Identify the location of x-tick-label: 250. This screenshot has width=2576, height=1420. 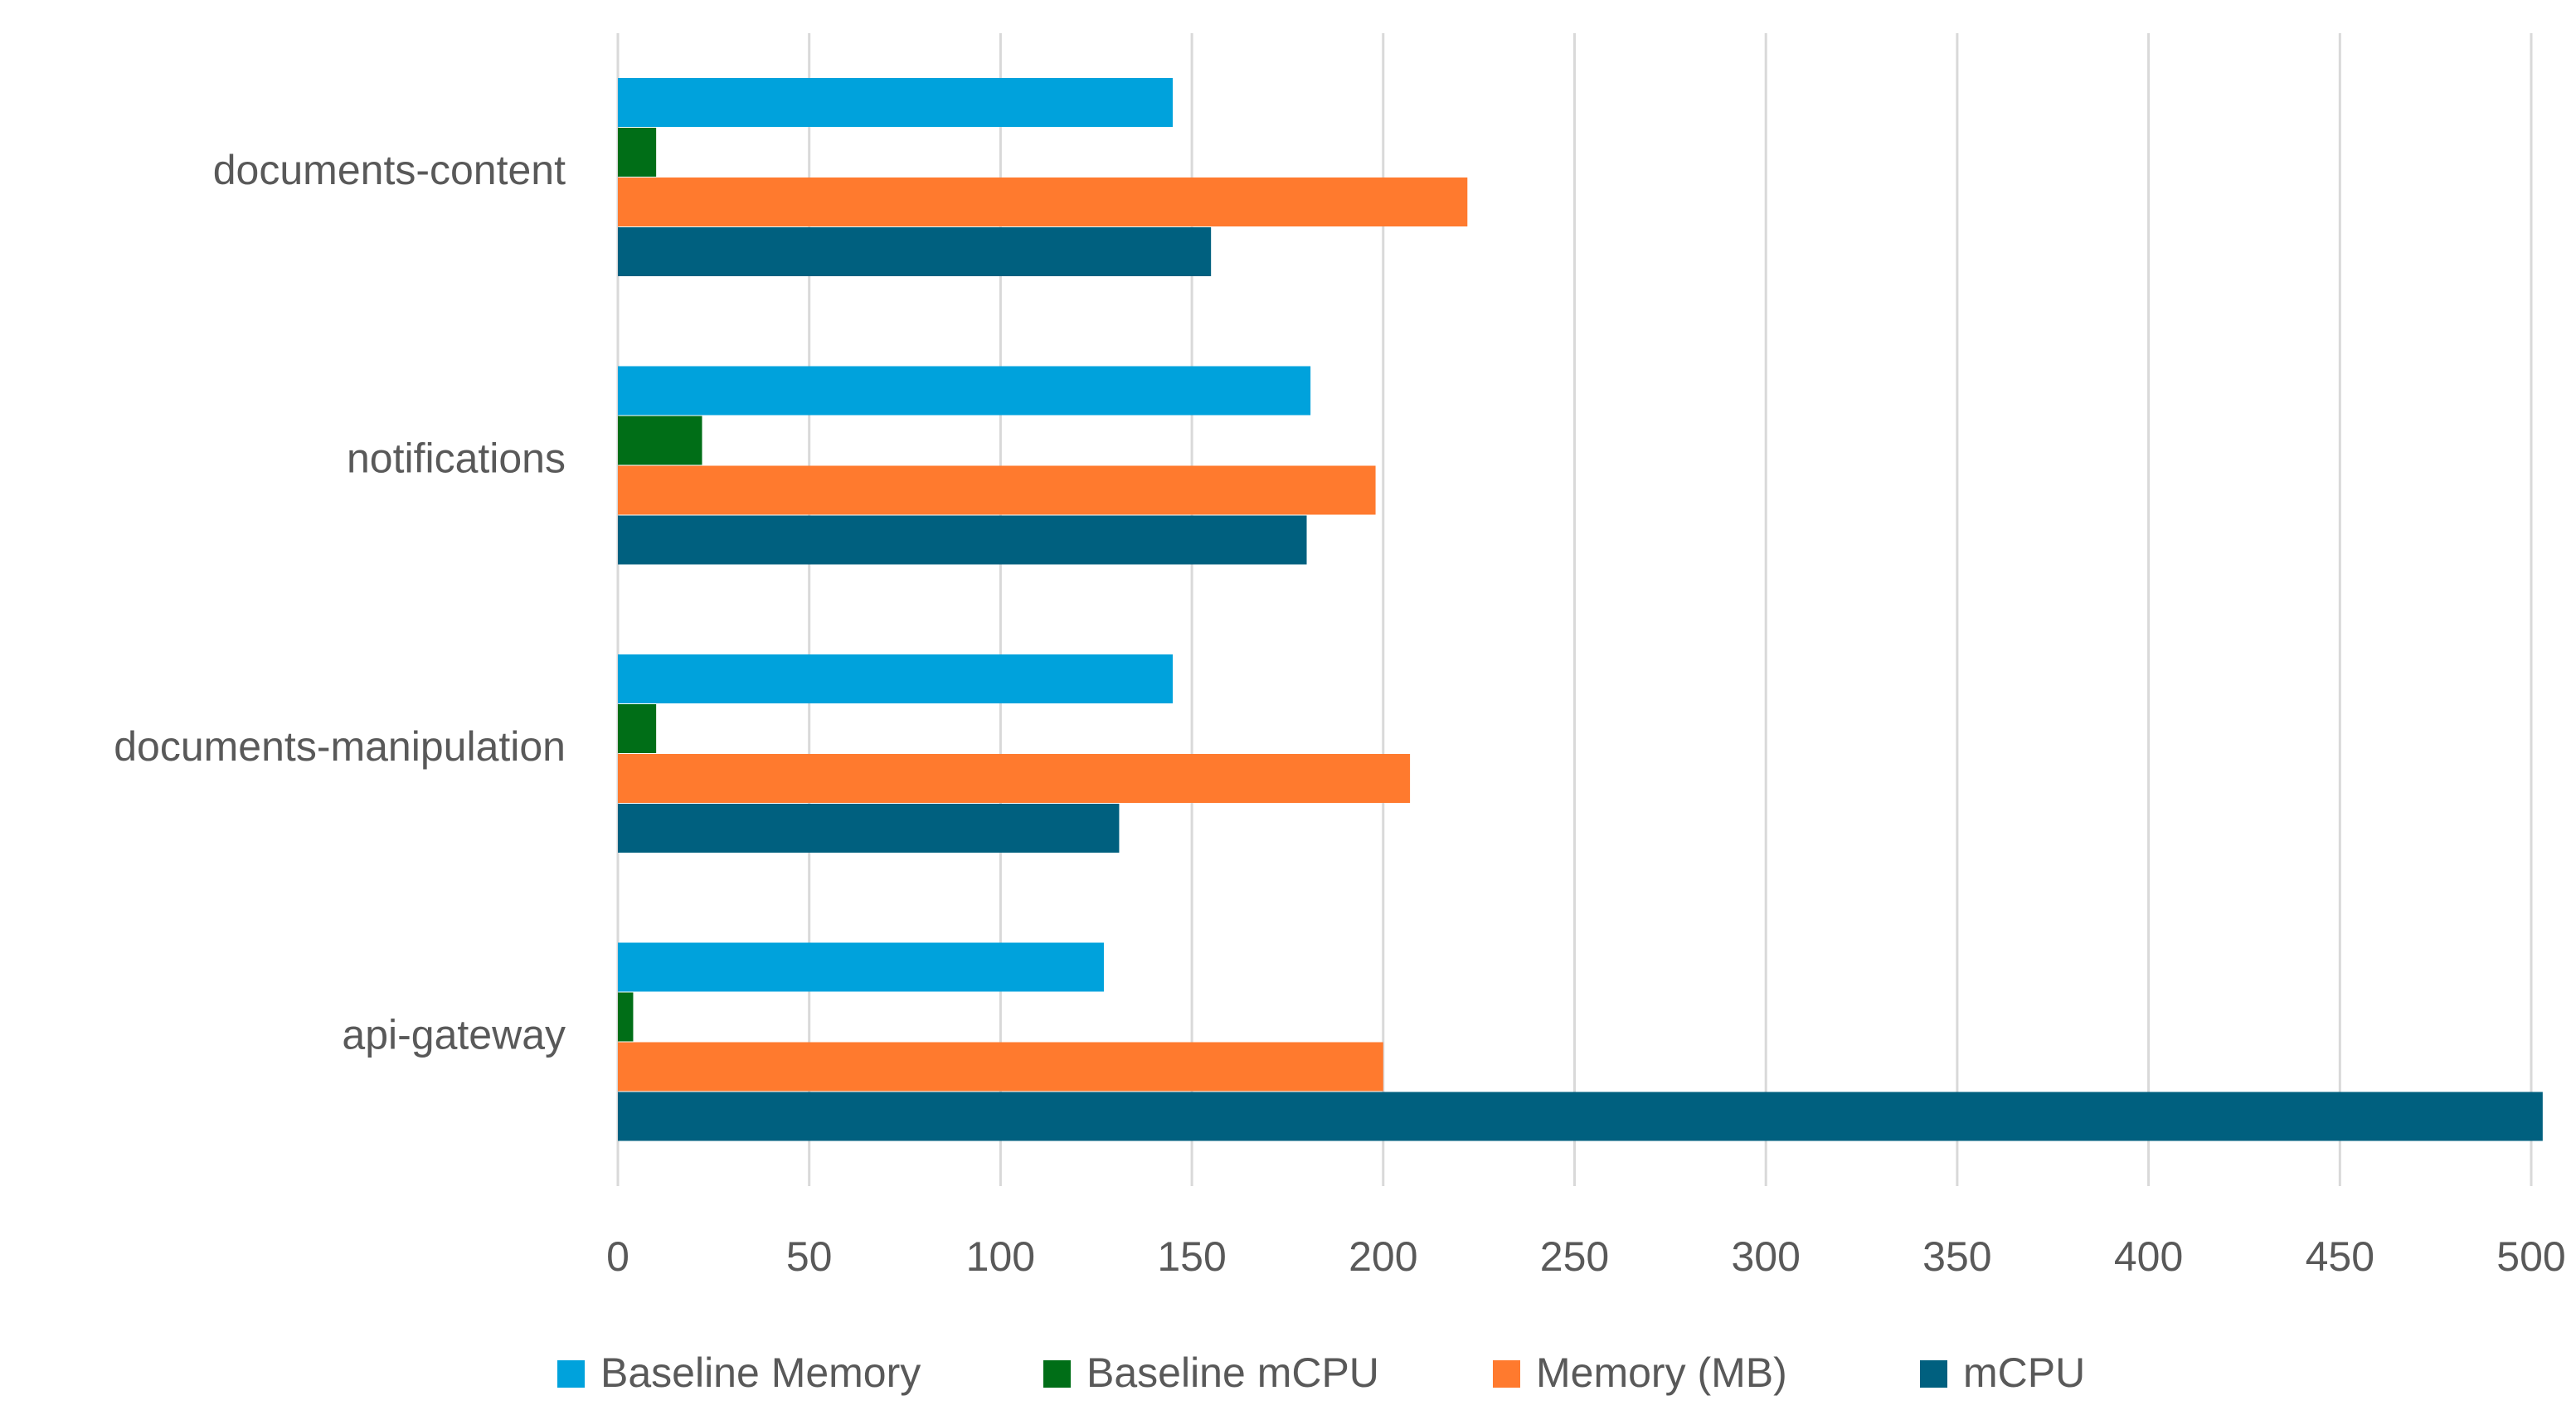
(1575, 1256).